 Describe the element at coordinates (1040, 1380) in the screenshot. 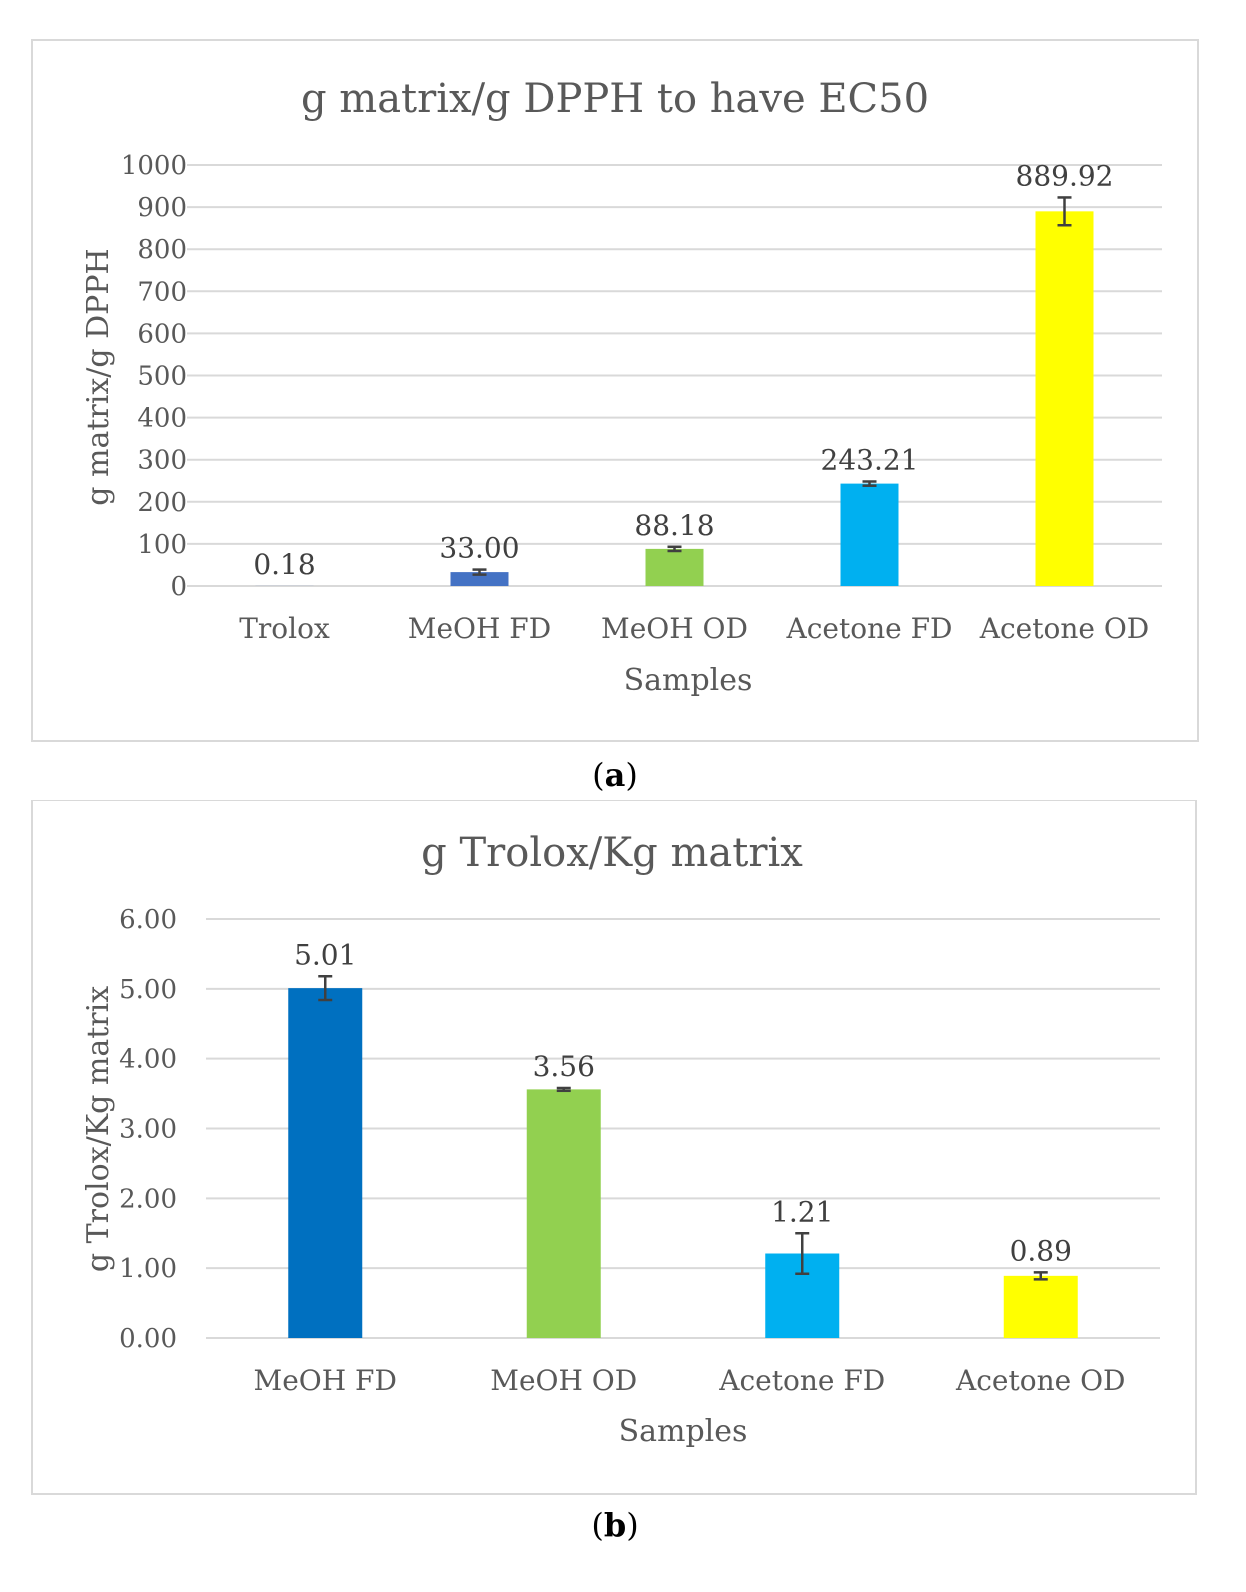

I see `chart-b-x-tick-label: Acetone OD` at that location.